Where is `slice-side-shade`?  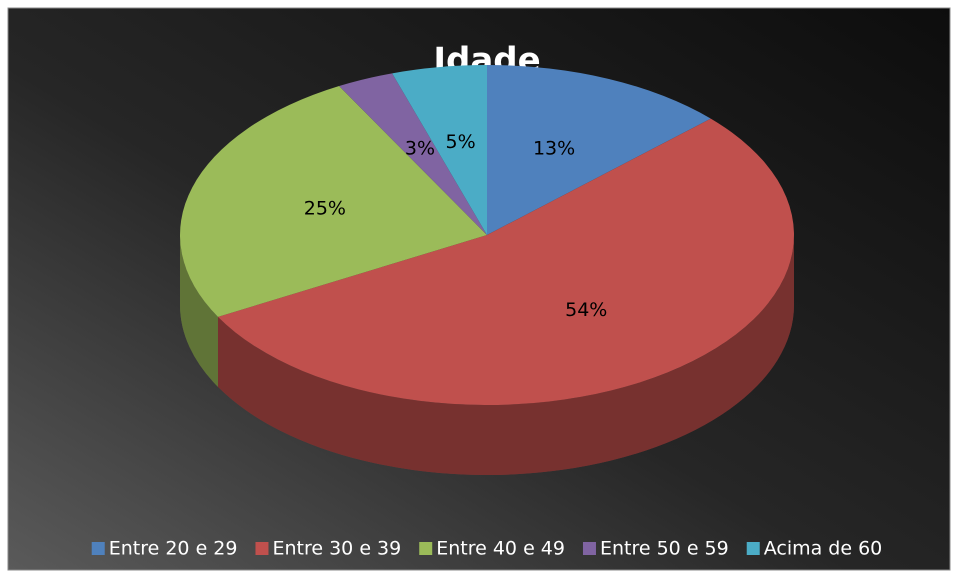 slice-side-shade is located at coordinates (199, 311).